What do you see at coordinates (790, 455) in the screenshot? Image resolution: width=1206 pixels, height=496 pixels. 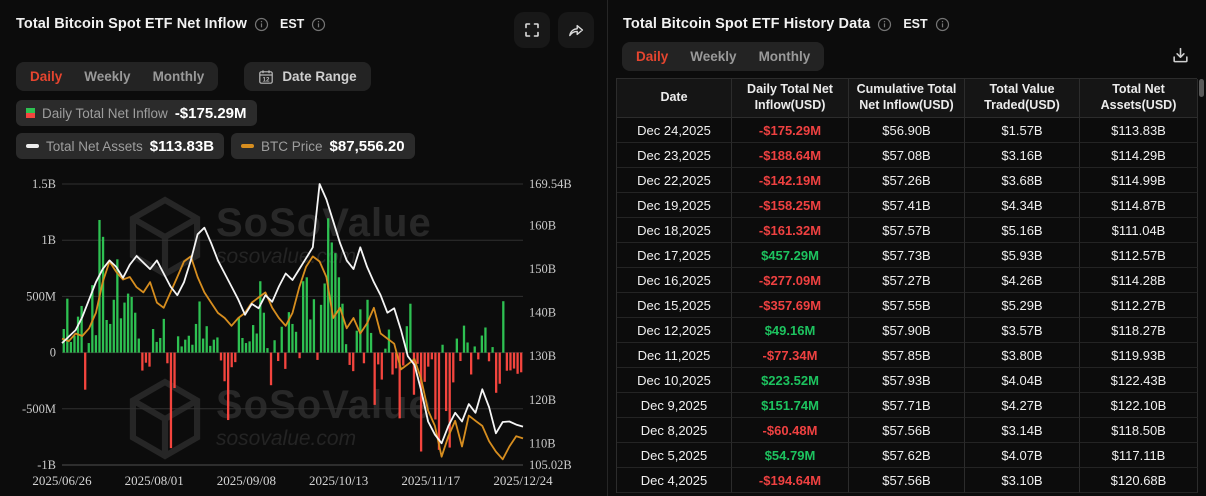 I see `cell-daily-net-inflow: $54.79M` at bounding box center [790, 455].